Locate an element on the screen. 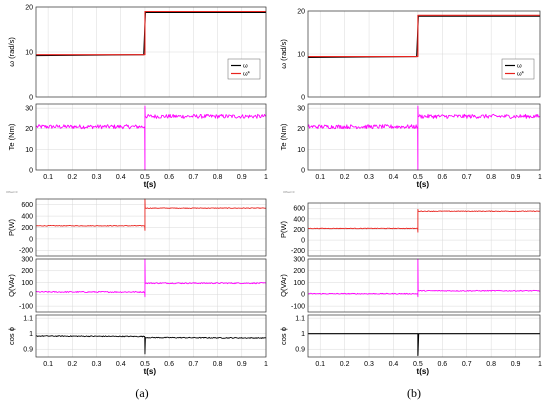 This screenshot has width=550, height=403. a-torque-xtick-label: 0.1 is located at coordinates (48, 177).